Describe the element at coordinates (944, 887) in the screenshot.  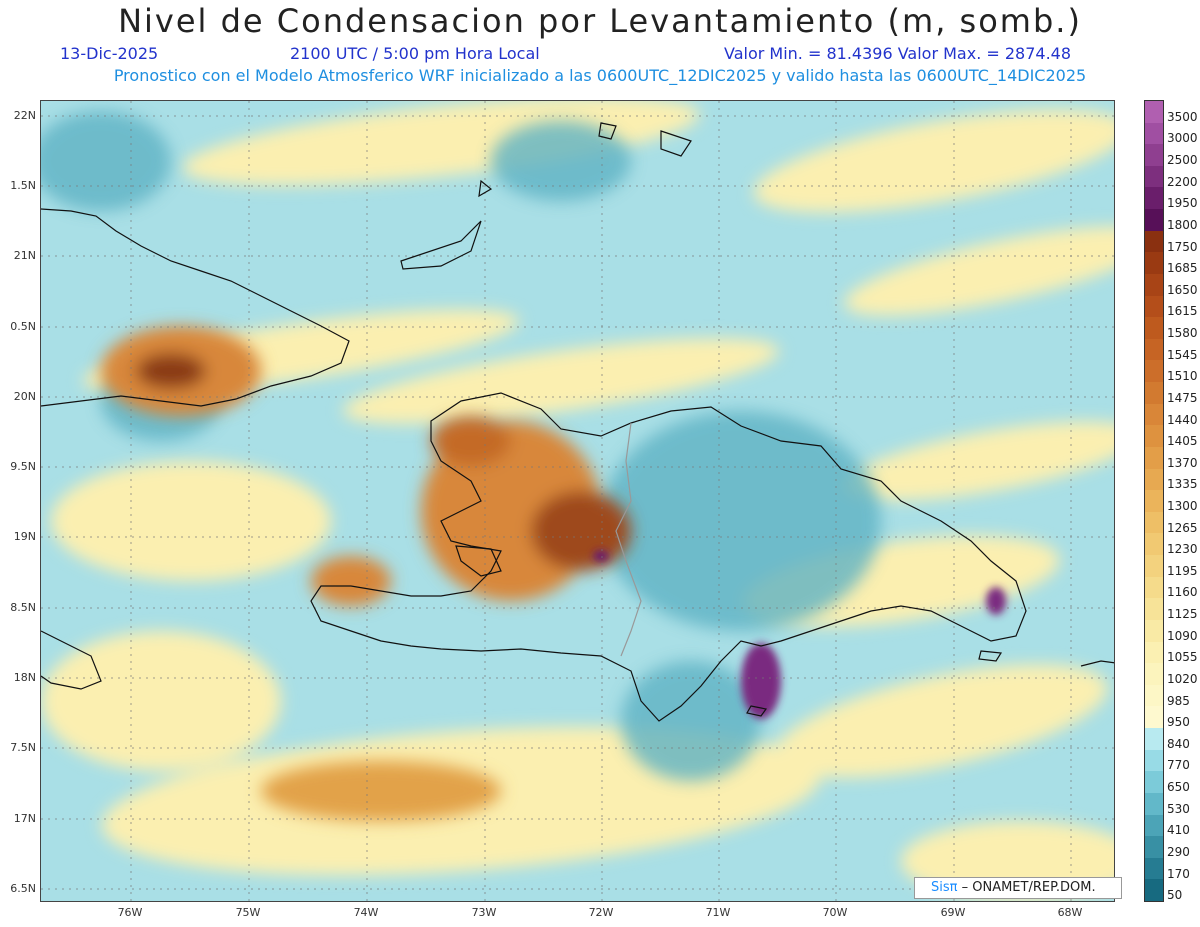
I see `sis-logo-text: Sisπ` at that location.